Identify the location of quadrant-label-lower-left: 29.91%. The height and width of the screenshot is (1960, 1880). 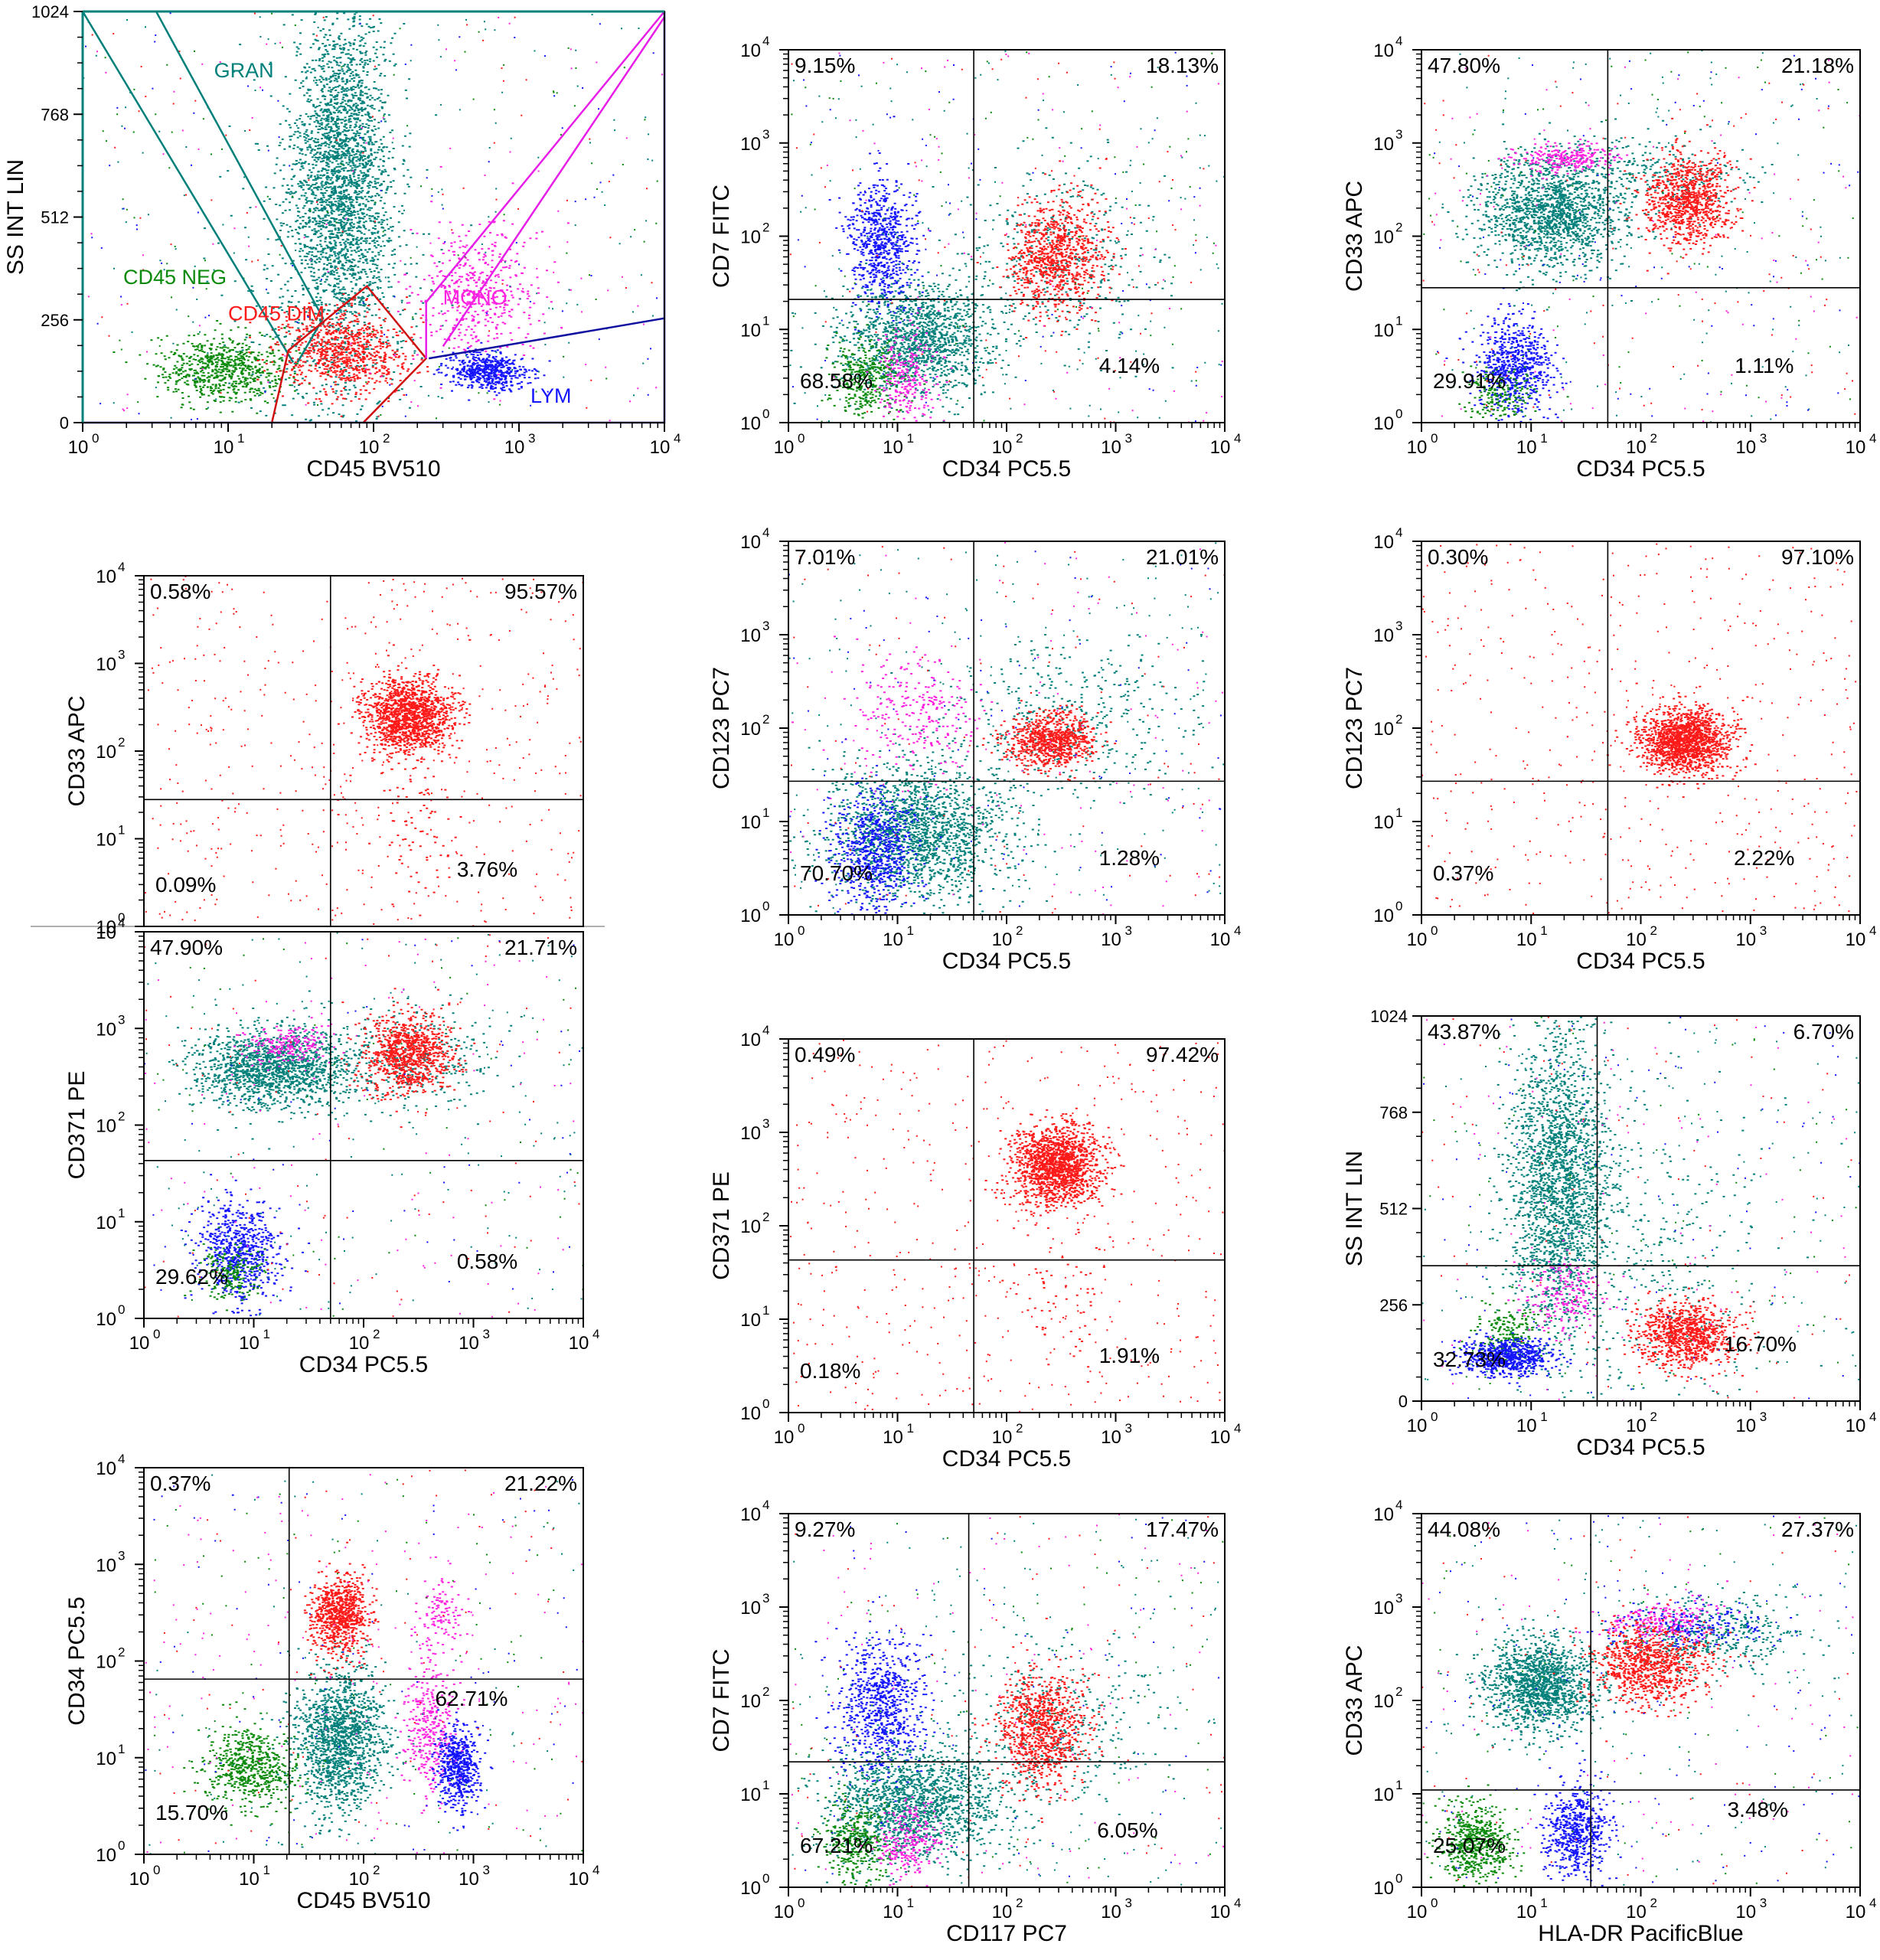
(1469, 381).